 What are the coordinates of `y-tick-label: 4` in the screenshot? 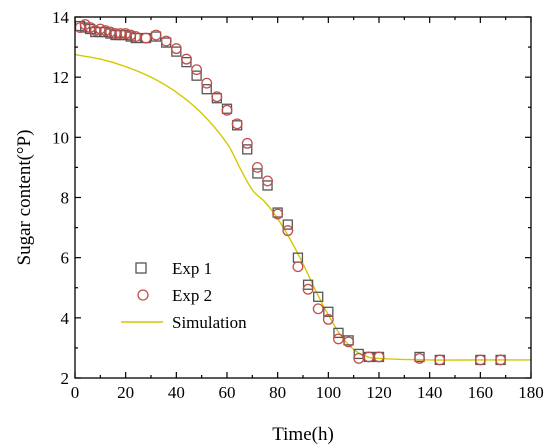 It's located at (65, 318).